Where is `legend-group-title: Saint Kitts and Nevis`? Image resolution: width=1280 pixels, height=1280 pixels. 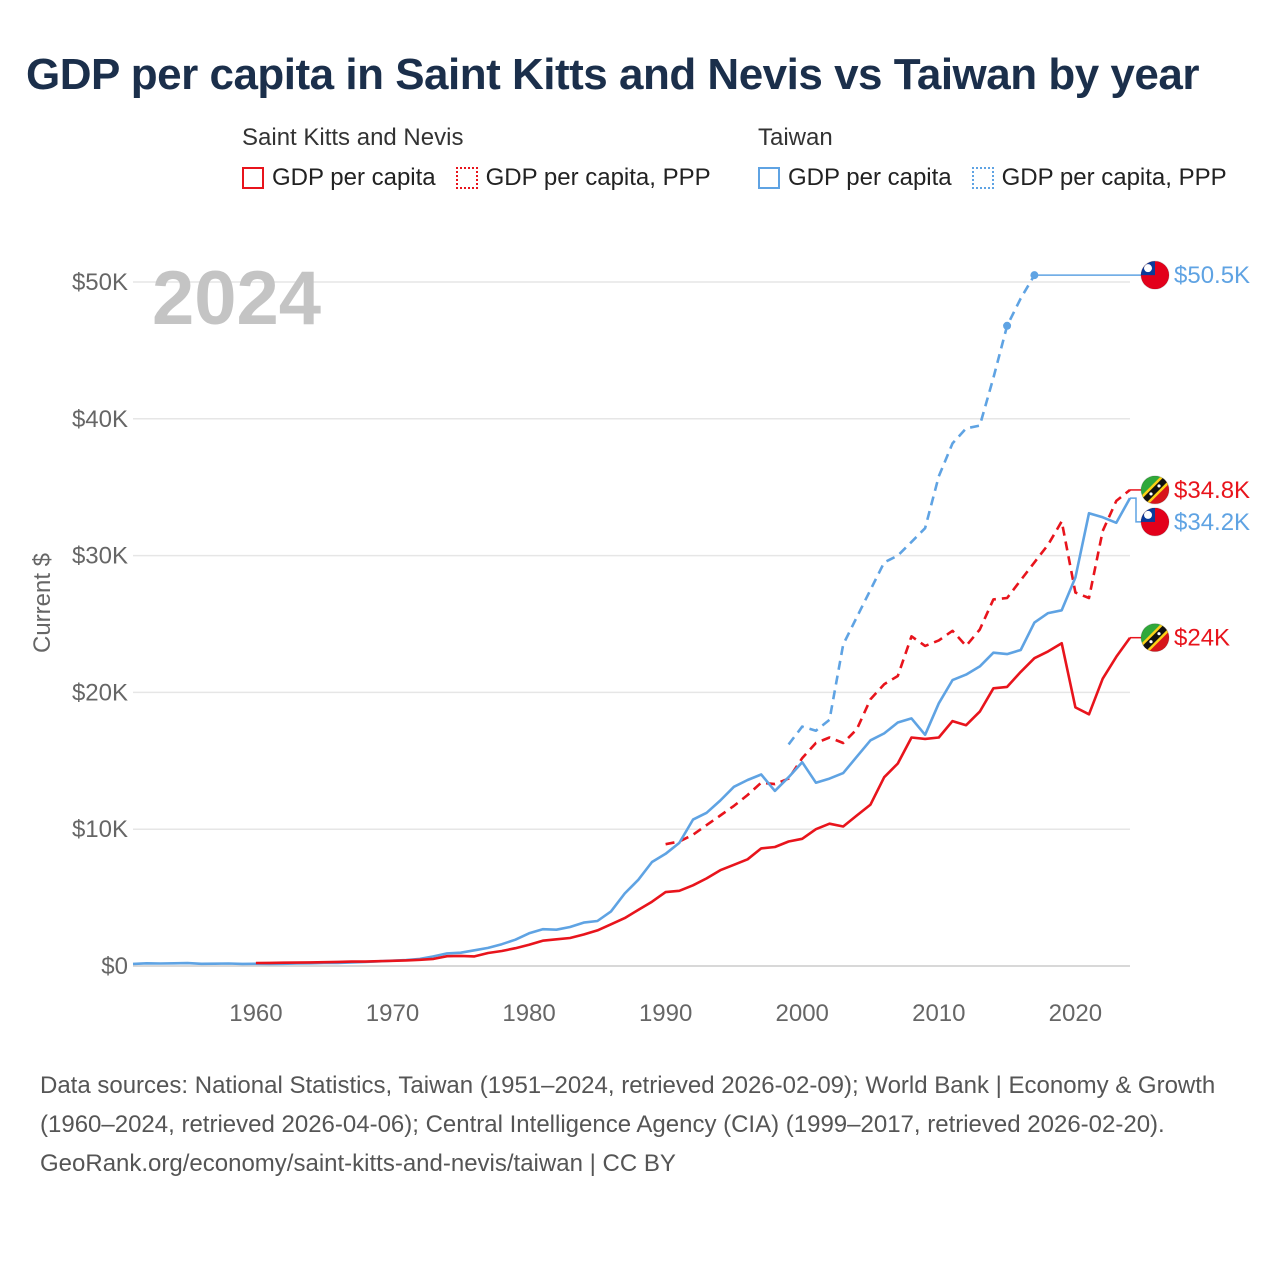
legend-group-title: Saint Kitts and Nevis is located at coordinates (353, 137).